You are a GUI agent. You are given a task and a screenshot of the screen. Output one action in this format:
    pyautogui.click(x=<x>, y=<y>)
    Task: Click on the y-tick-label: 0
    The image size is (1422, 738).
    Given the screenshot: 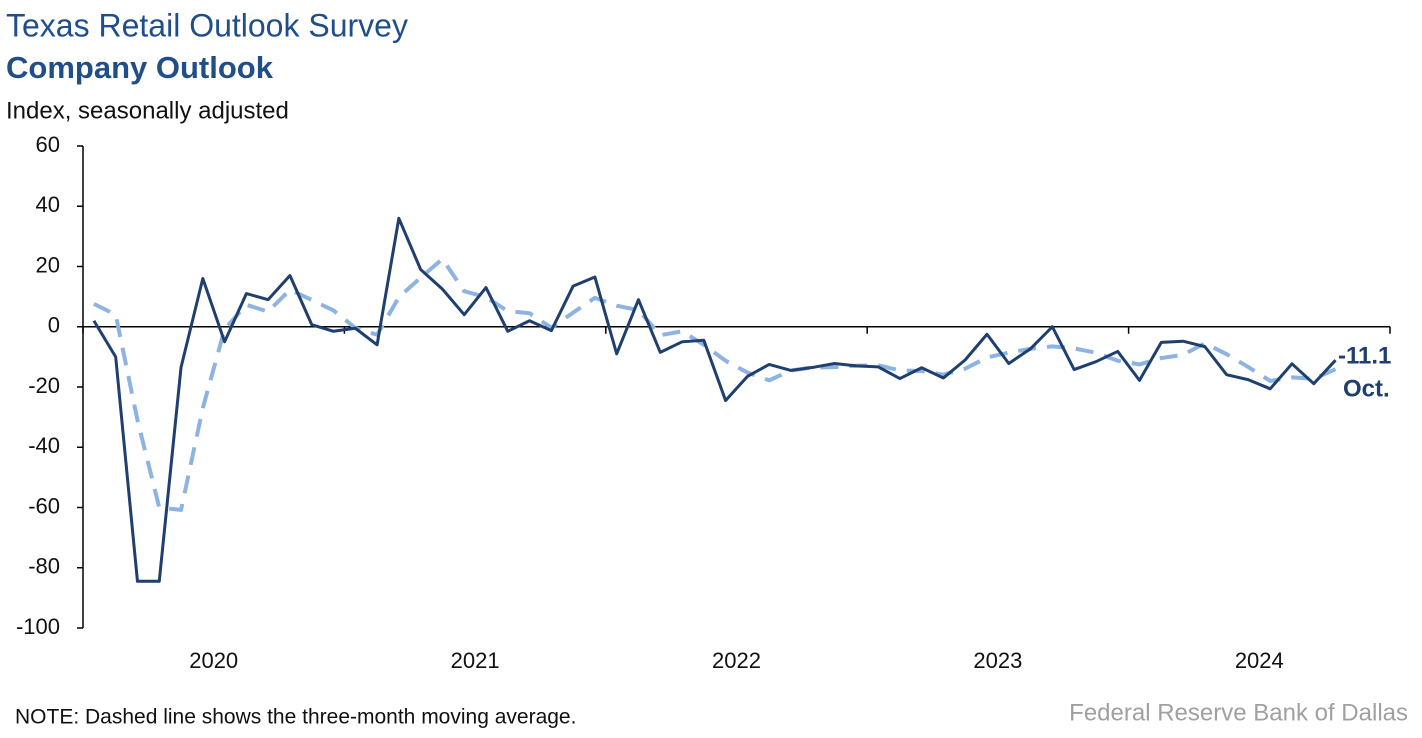 What is the action you would take?
    pyautogui.click(x=54, y=325)
    